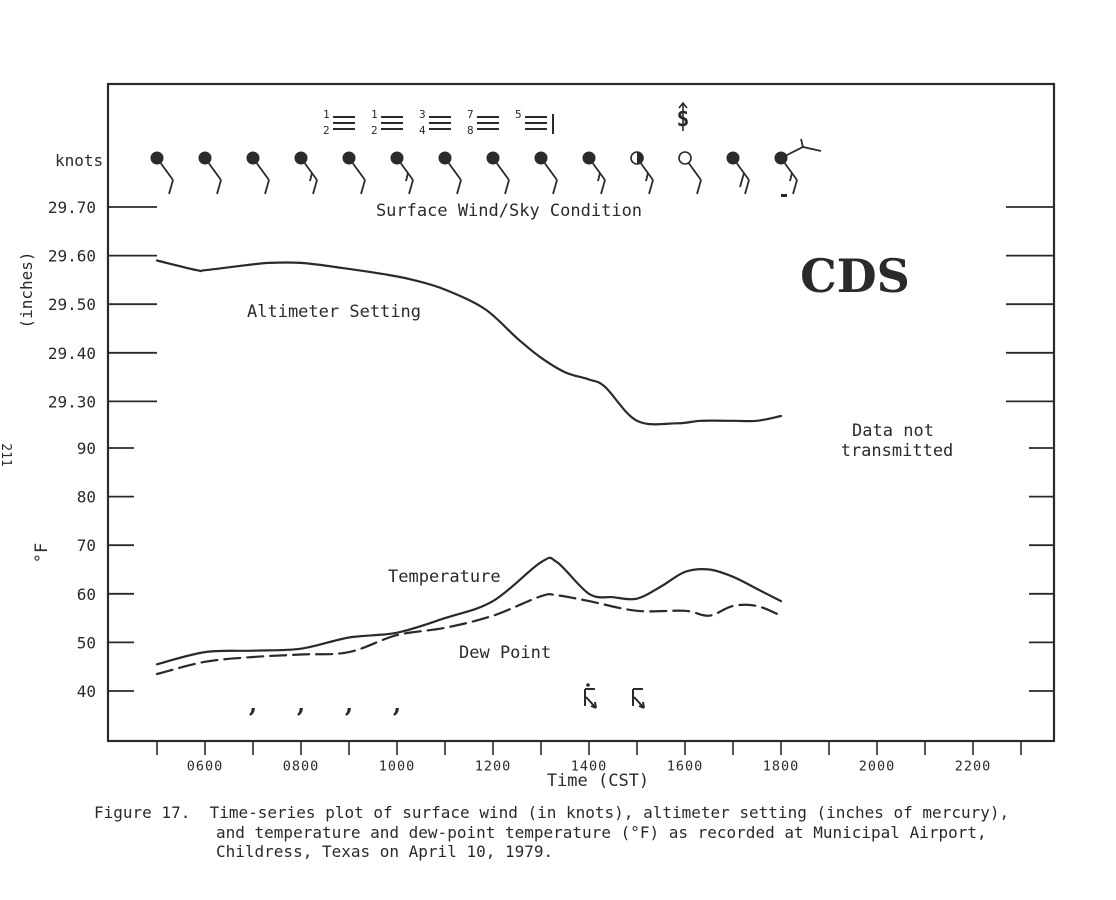 The width and height of the screenshot is (1116, 900). Describe the element at coordinates (79, 160) in the screenshot. I see `wind-axis-label: knots` at that location.